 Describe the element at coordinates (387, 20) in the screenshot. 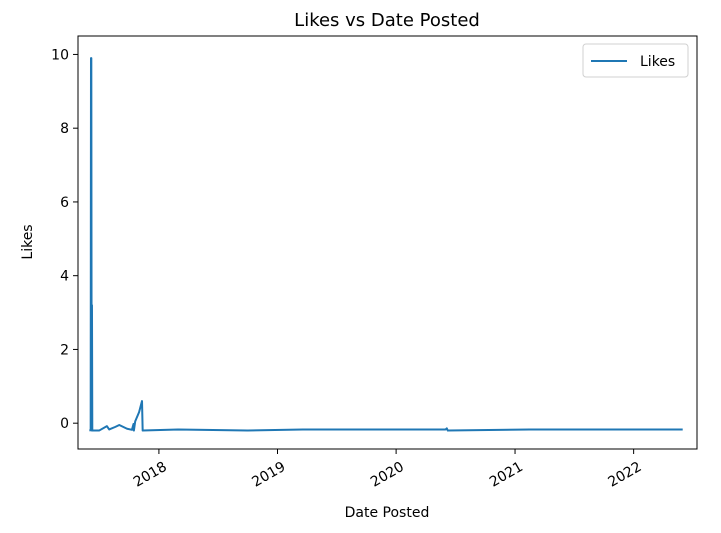

I see `chart-title: Likes vs Date Posted` at that location.